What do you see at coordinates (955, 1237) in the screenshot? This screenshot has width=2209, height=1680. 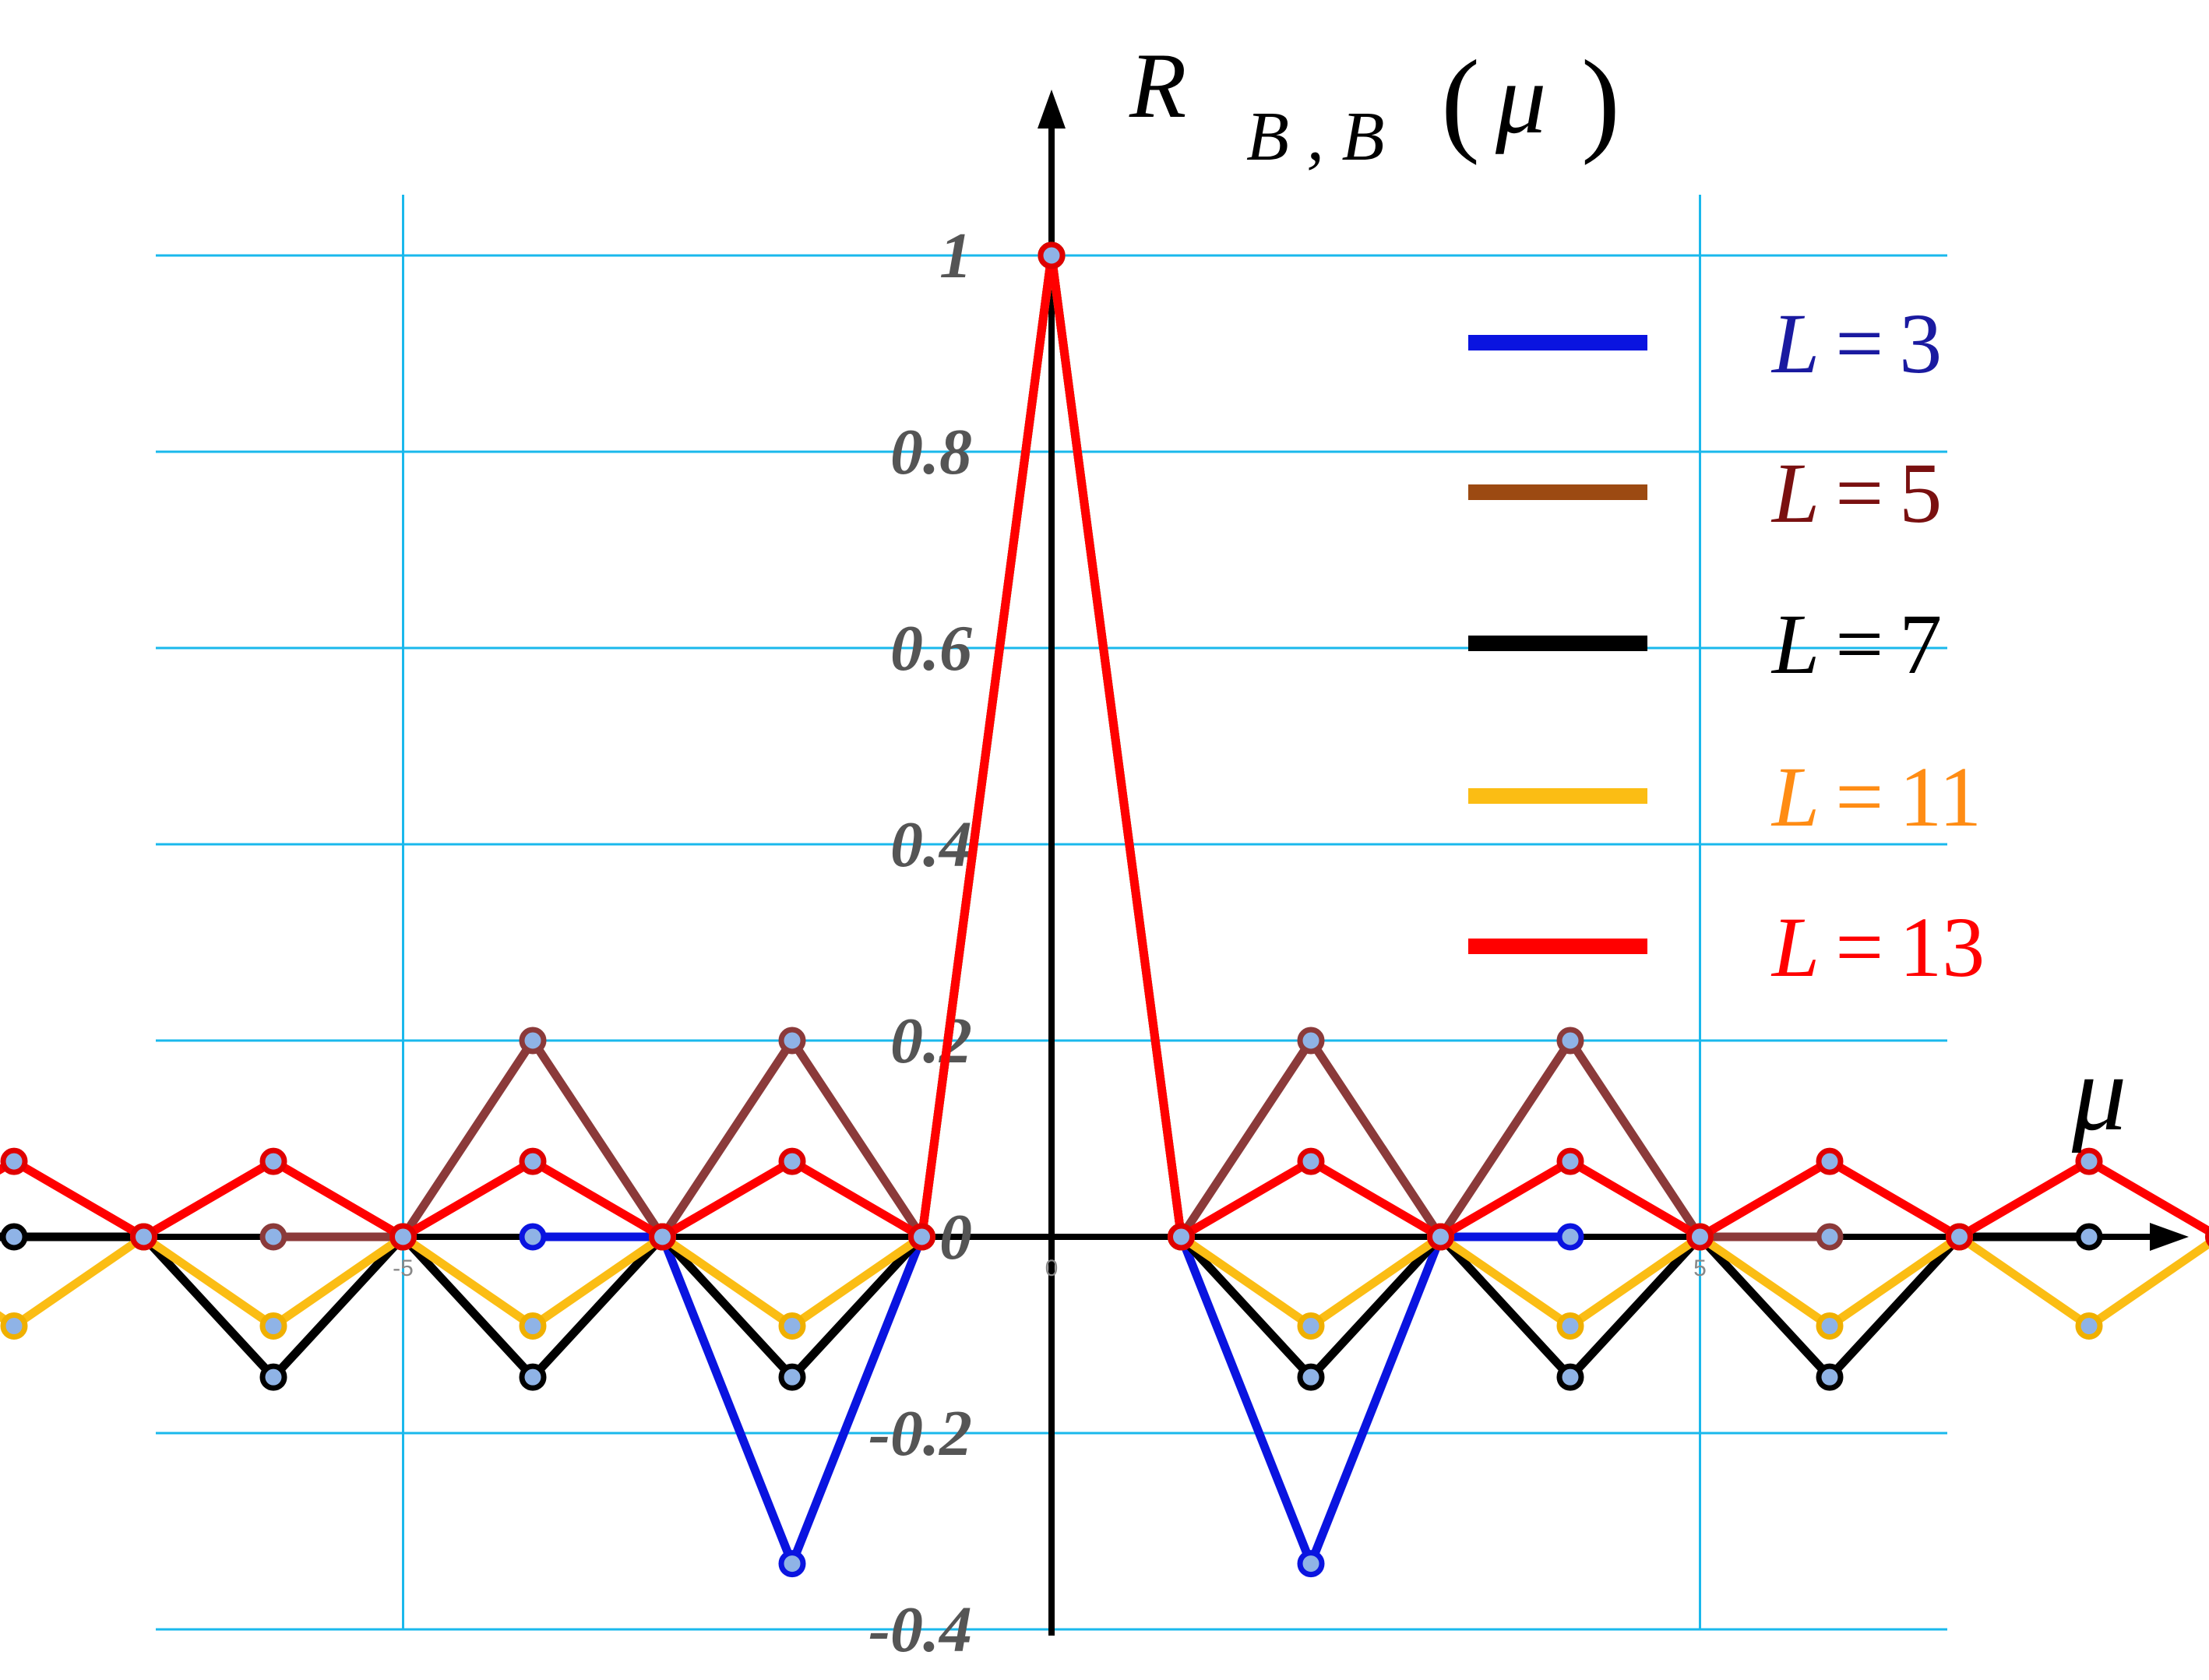 I see `y-tick-label-5: 0` at bounding box center [955, 1237].